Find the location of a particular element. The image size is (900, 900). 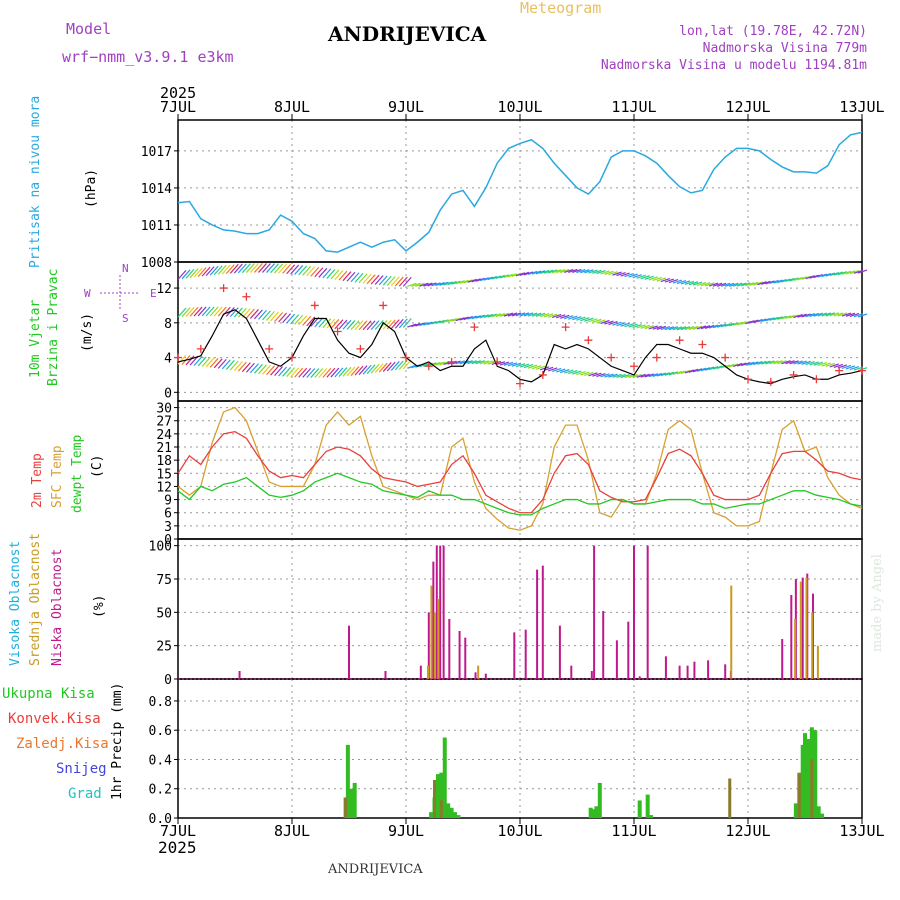

meteogram-title: Meteogram is located at coordinates (561, 8).